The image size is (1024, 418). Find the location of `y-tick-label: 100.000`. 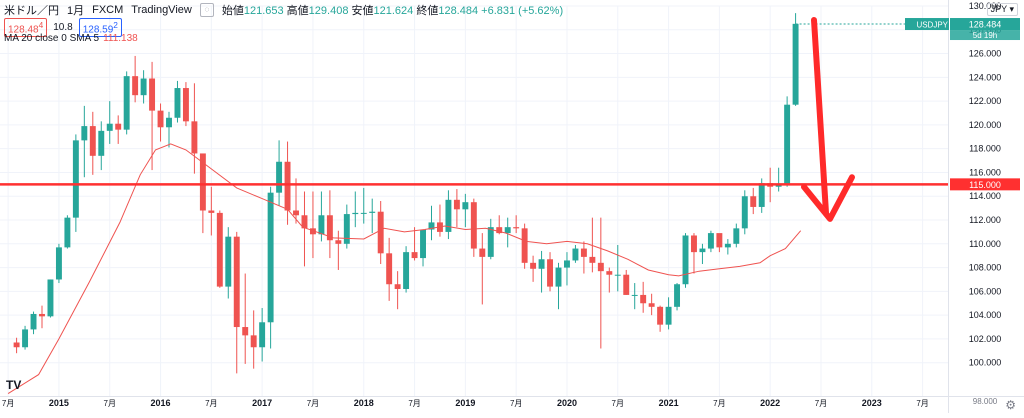

y-tick-label: 100.000 is located at coordinates (985, 363).